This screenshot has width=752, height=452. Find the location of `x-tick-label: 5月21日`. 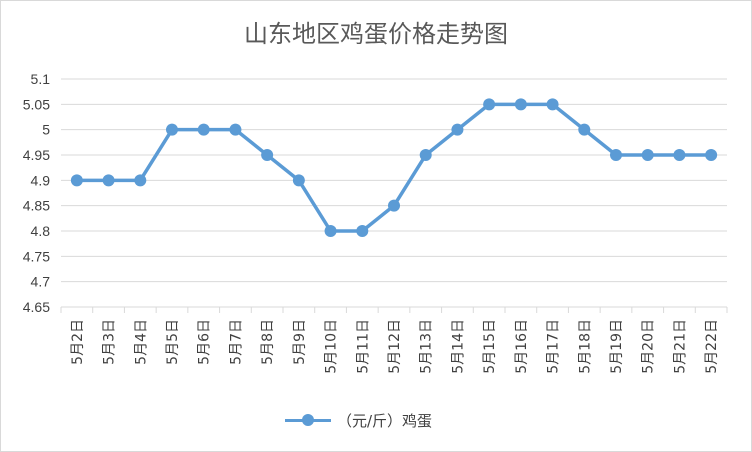

x-tick-label: 5月21日 is located at coordinates (680, 346).